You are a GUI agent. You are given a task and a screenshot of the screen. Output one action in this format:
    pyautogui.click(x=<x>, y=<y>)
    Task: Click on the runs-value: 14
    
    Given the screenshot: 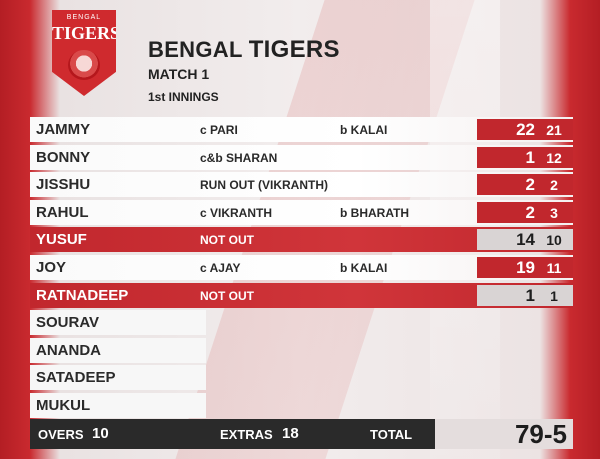 What is the action you would take?
    pyautogui.click(x=525, y=240)
    